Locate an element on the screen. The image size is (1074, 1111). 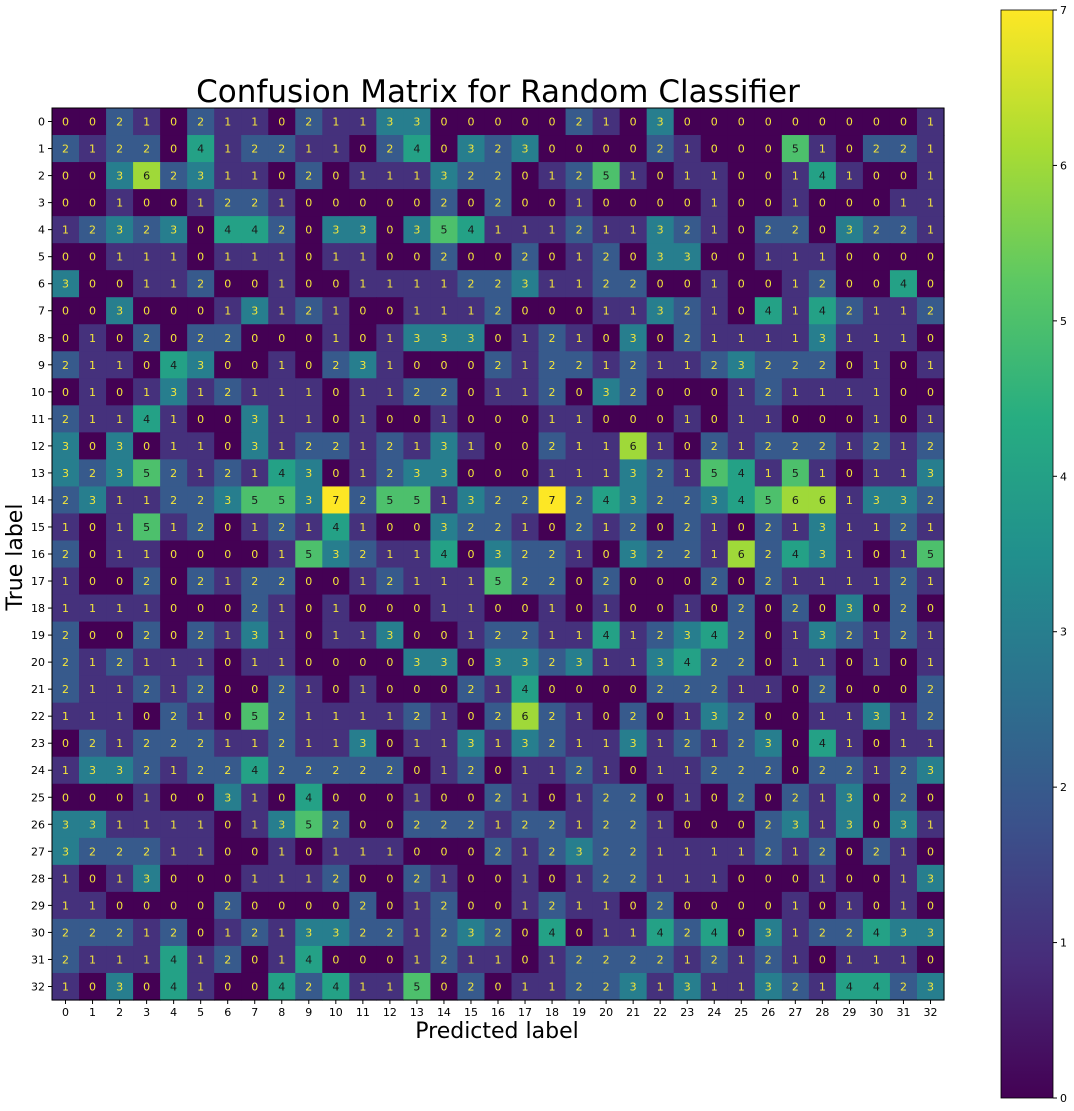
x-axis-label: Predicted label is located at coordinates (496, 1031).